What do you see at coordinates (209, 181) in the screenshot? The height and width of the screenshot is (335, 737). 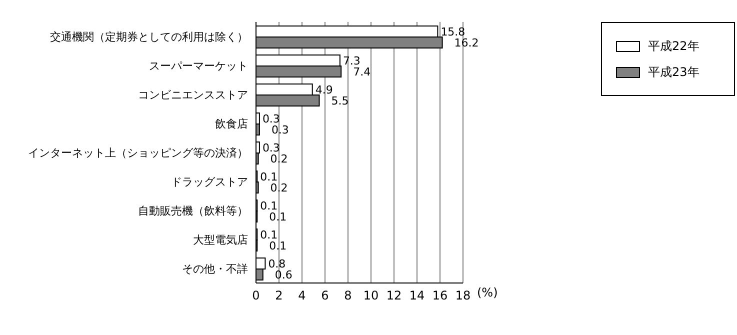 I see `y-tick-label: ドラッグストア` at bounding box center [209, 181].